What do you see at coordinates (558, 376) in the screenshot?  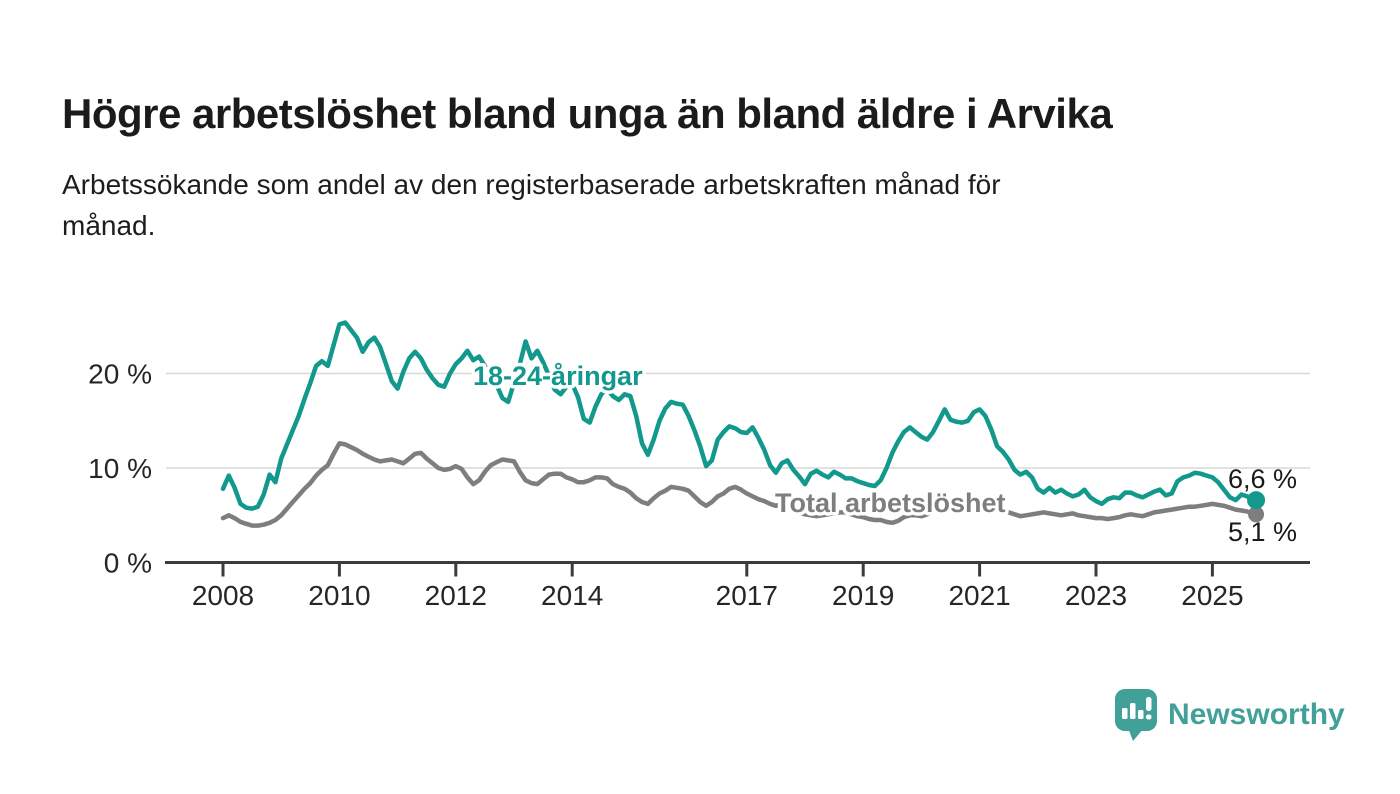 I see `series-label-youth: 18-24-åringar` at bounding box center [558, 376].